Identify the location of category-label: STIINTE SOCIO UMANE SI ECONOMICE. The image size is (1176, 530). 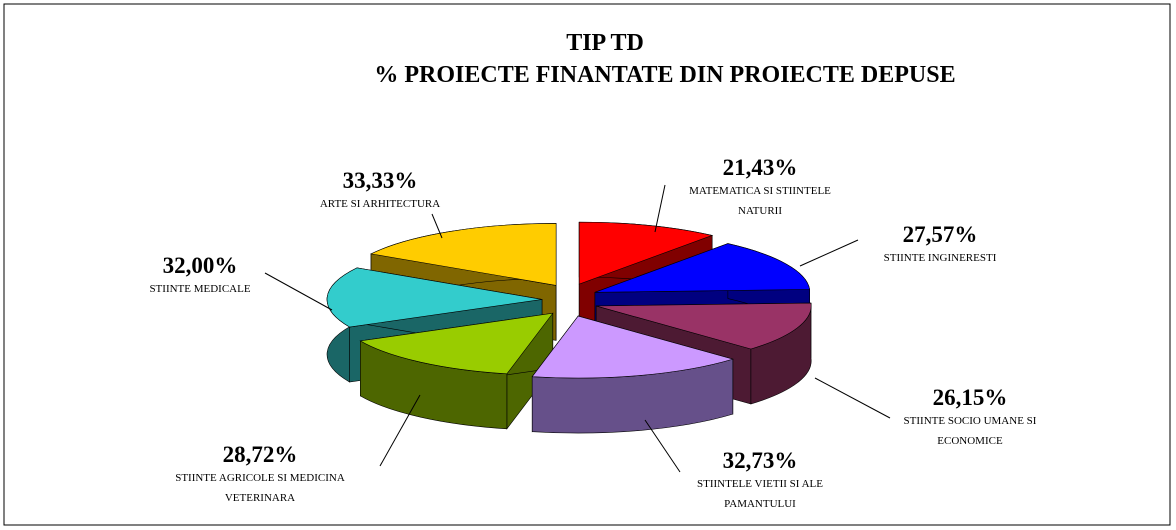
(970, 431).